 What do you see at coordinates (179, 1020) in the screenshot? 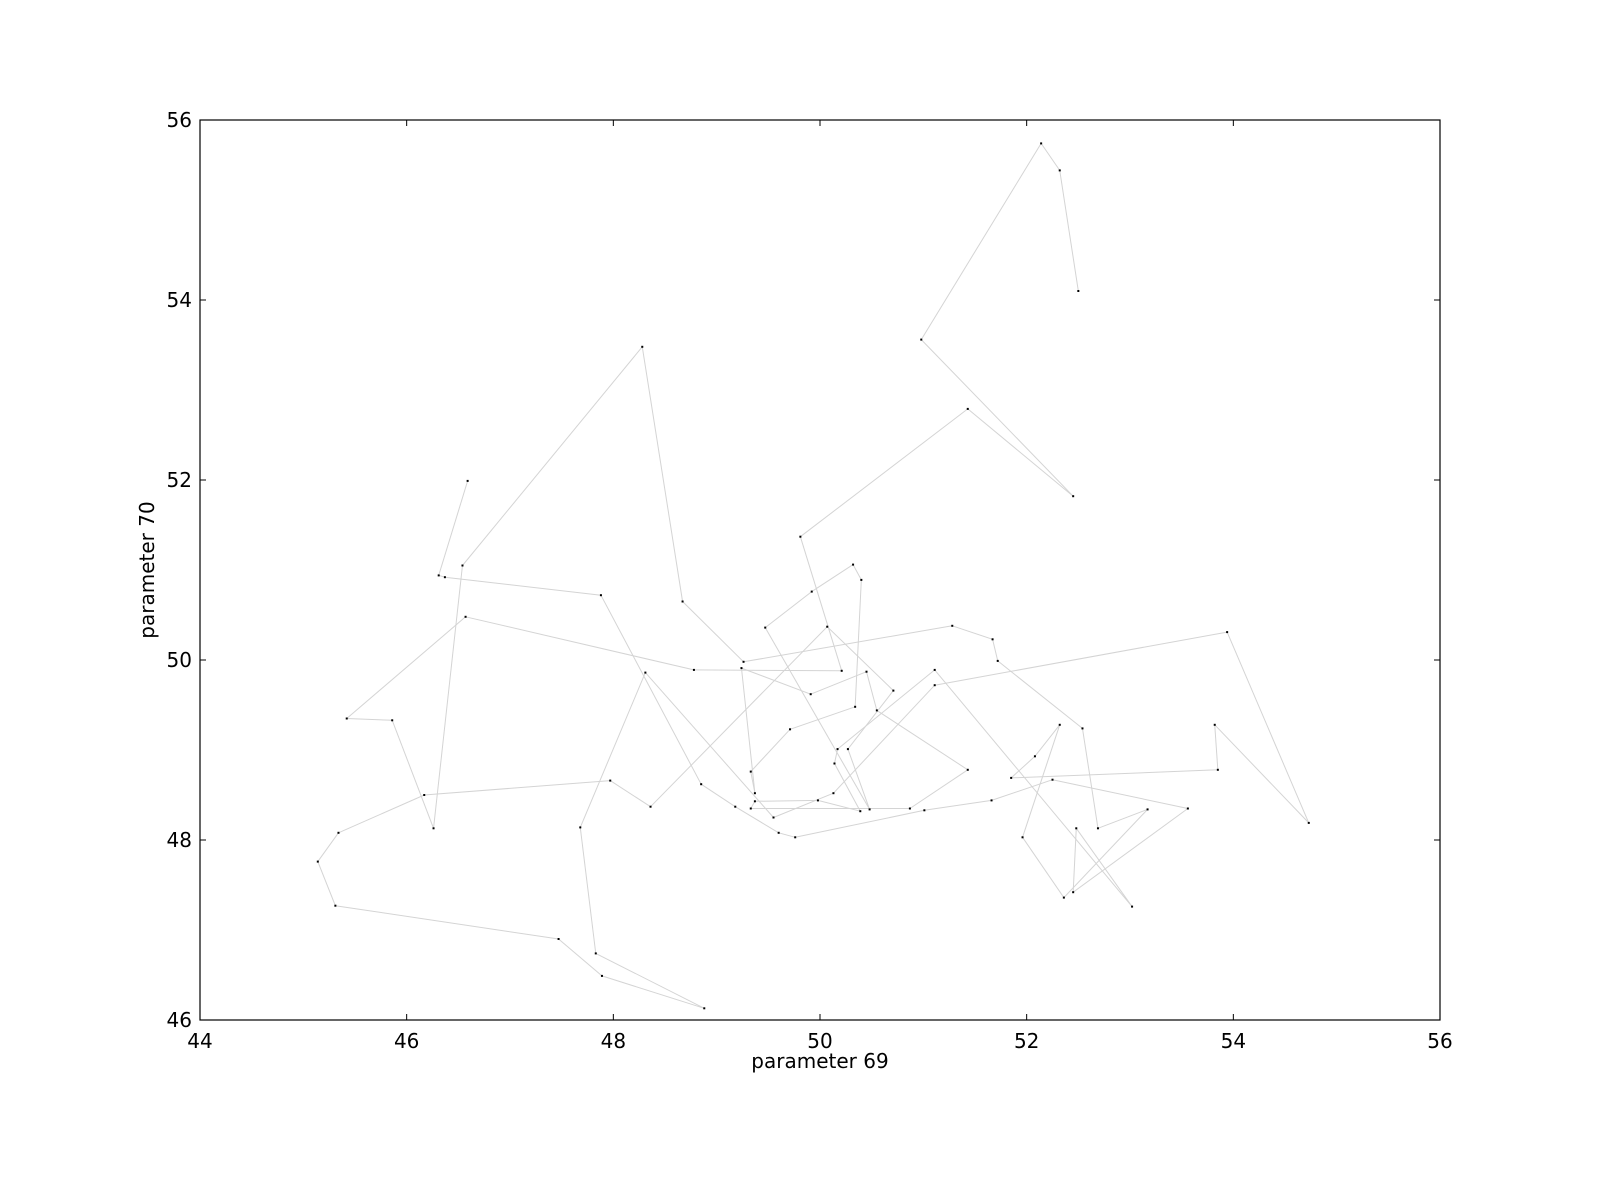
I see `y-tick-label: 46` at bounding box center [179, 1020].